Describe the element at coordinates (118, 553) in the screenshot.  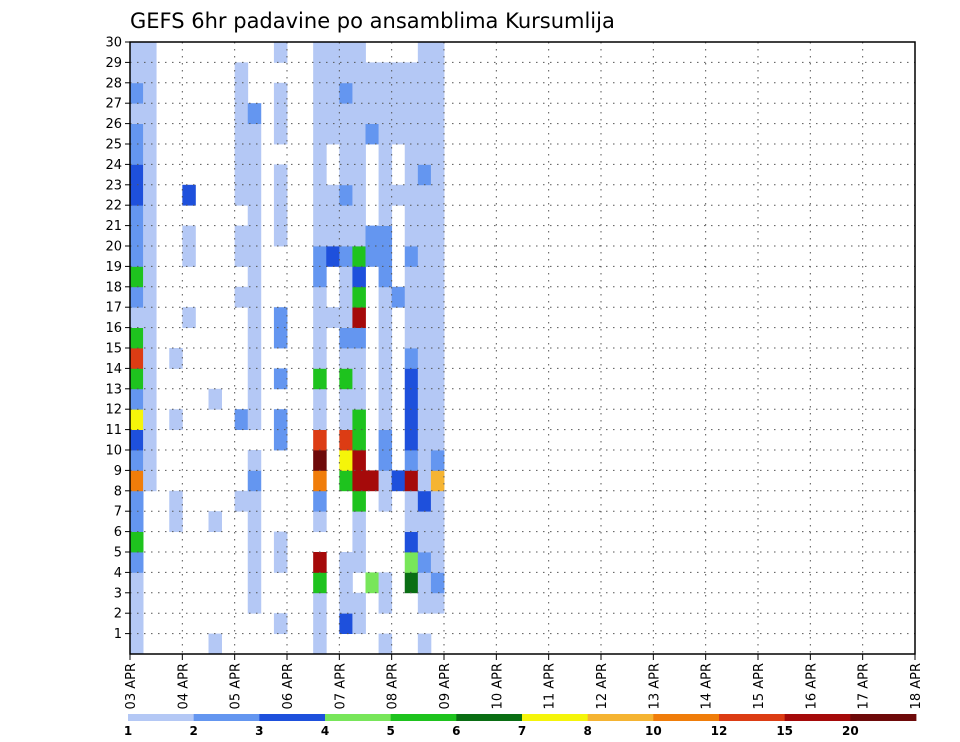
I see `y-tick-label: 5` at that location.